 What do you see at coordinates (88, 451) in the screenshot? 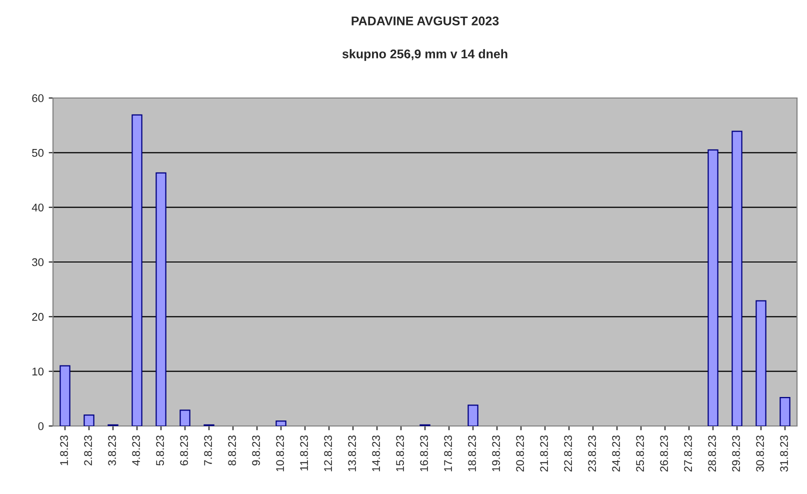
I see `x-tick-label: 2.8.23` at bounding box center [88, 451].